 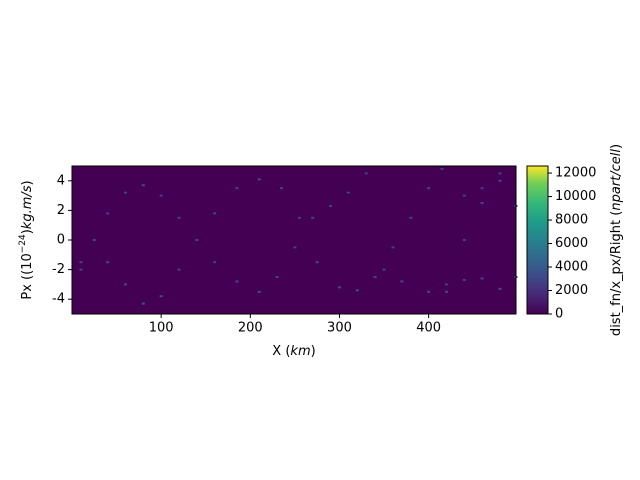 What do you see at coordinates (571, 267) in the screenshot?
I see `colorbar-tick-label: 4000` at bounding box center [571, 267].